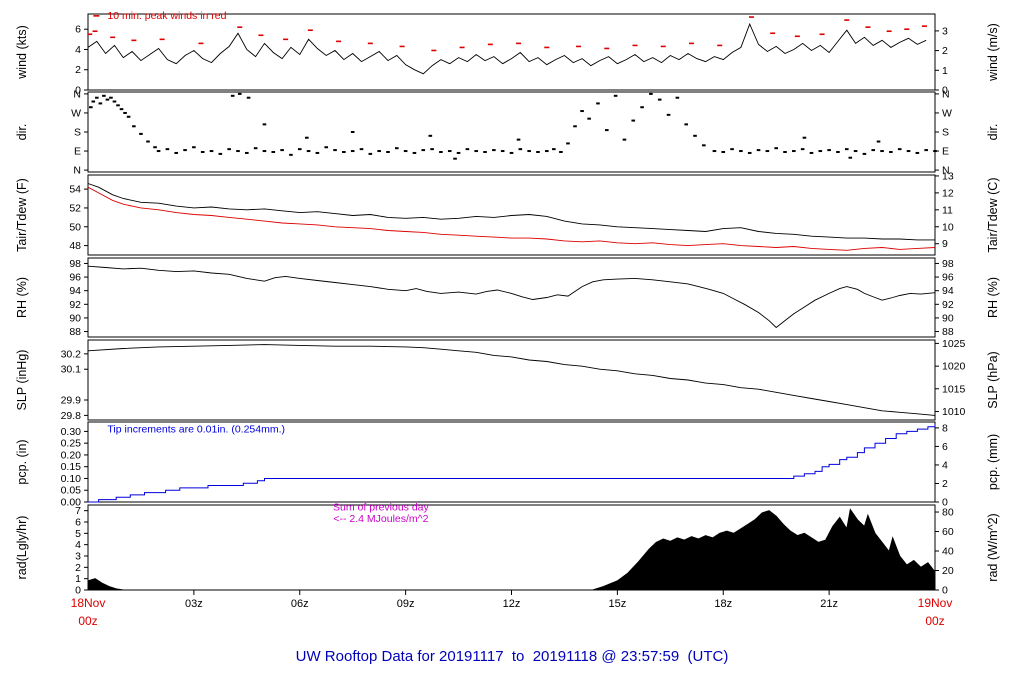 This screenshot has width=1024, height=700. What do you see at coordinates (75, 332) in the screenshot?
I see `tick-label-left: 88` at bounding box center [75, 332].